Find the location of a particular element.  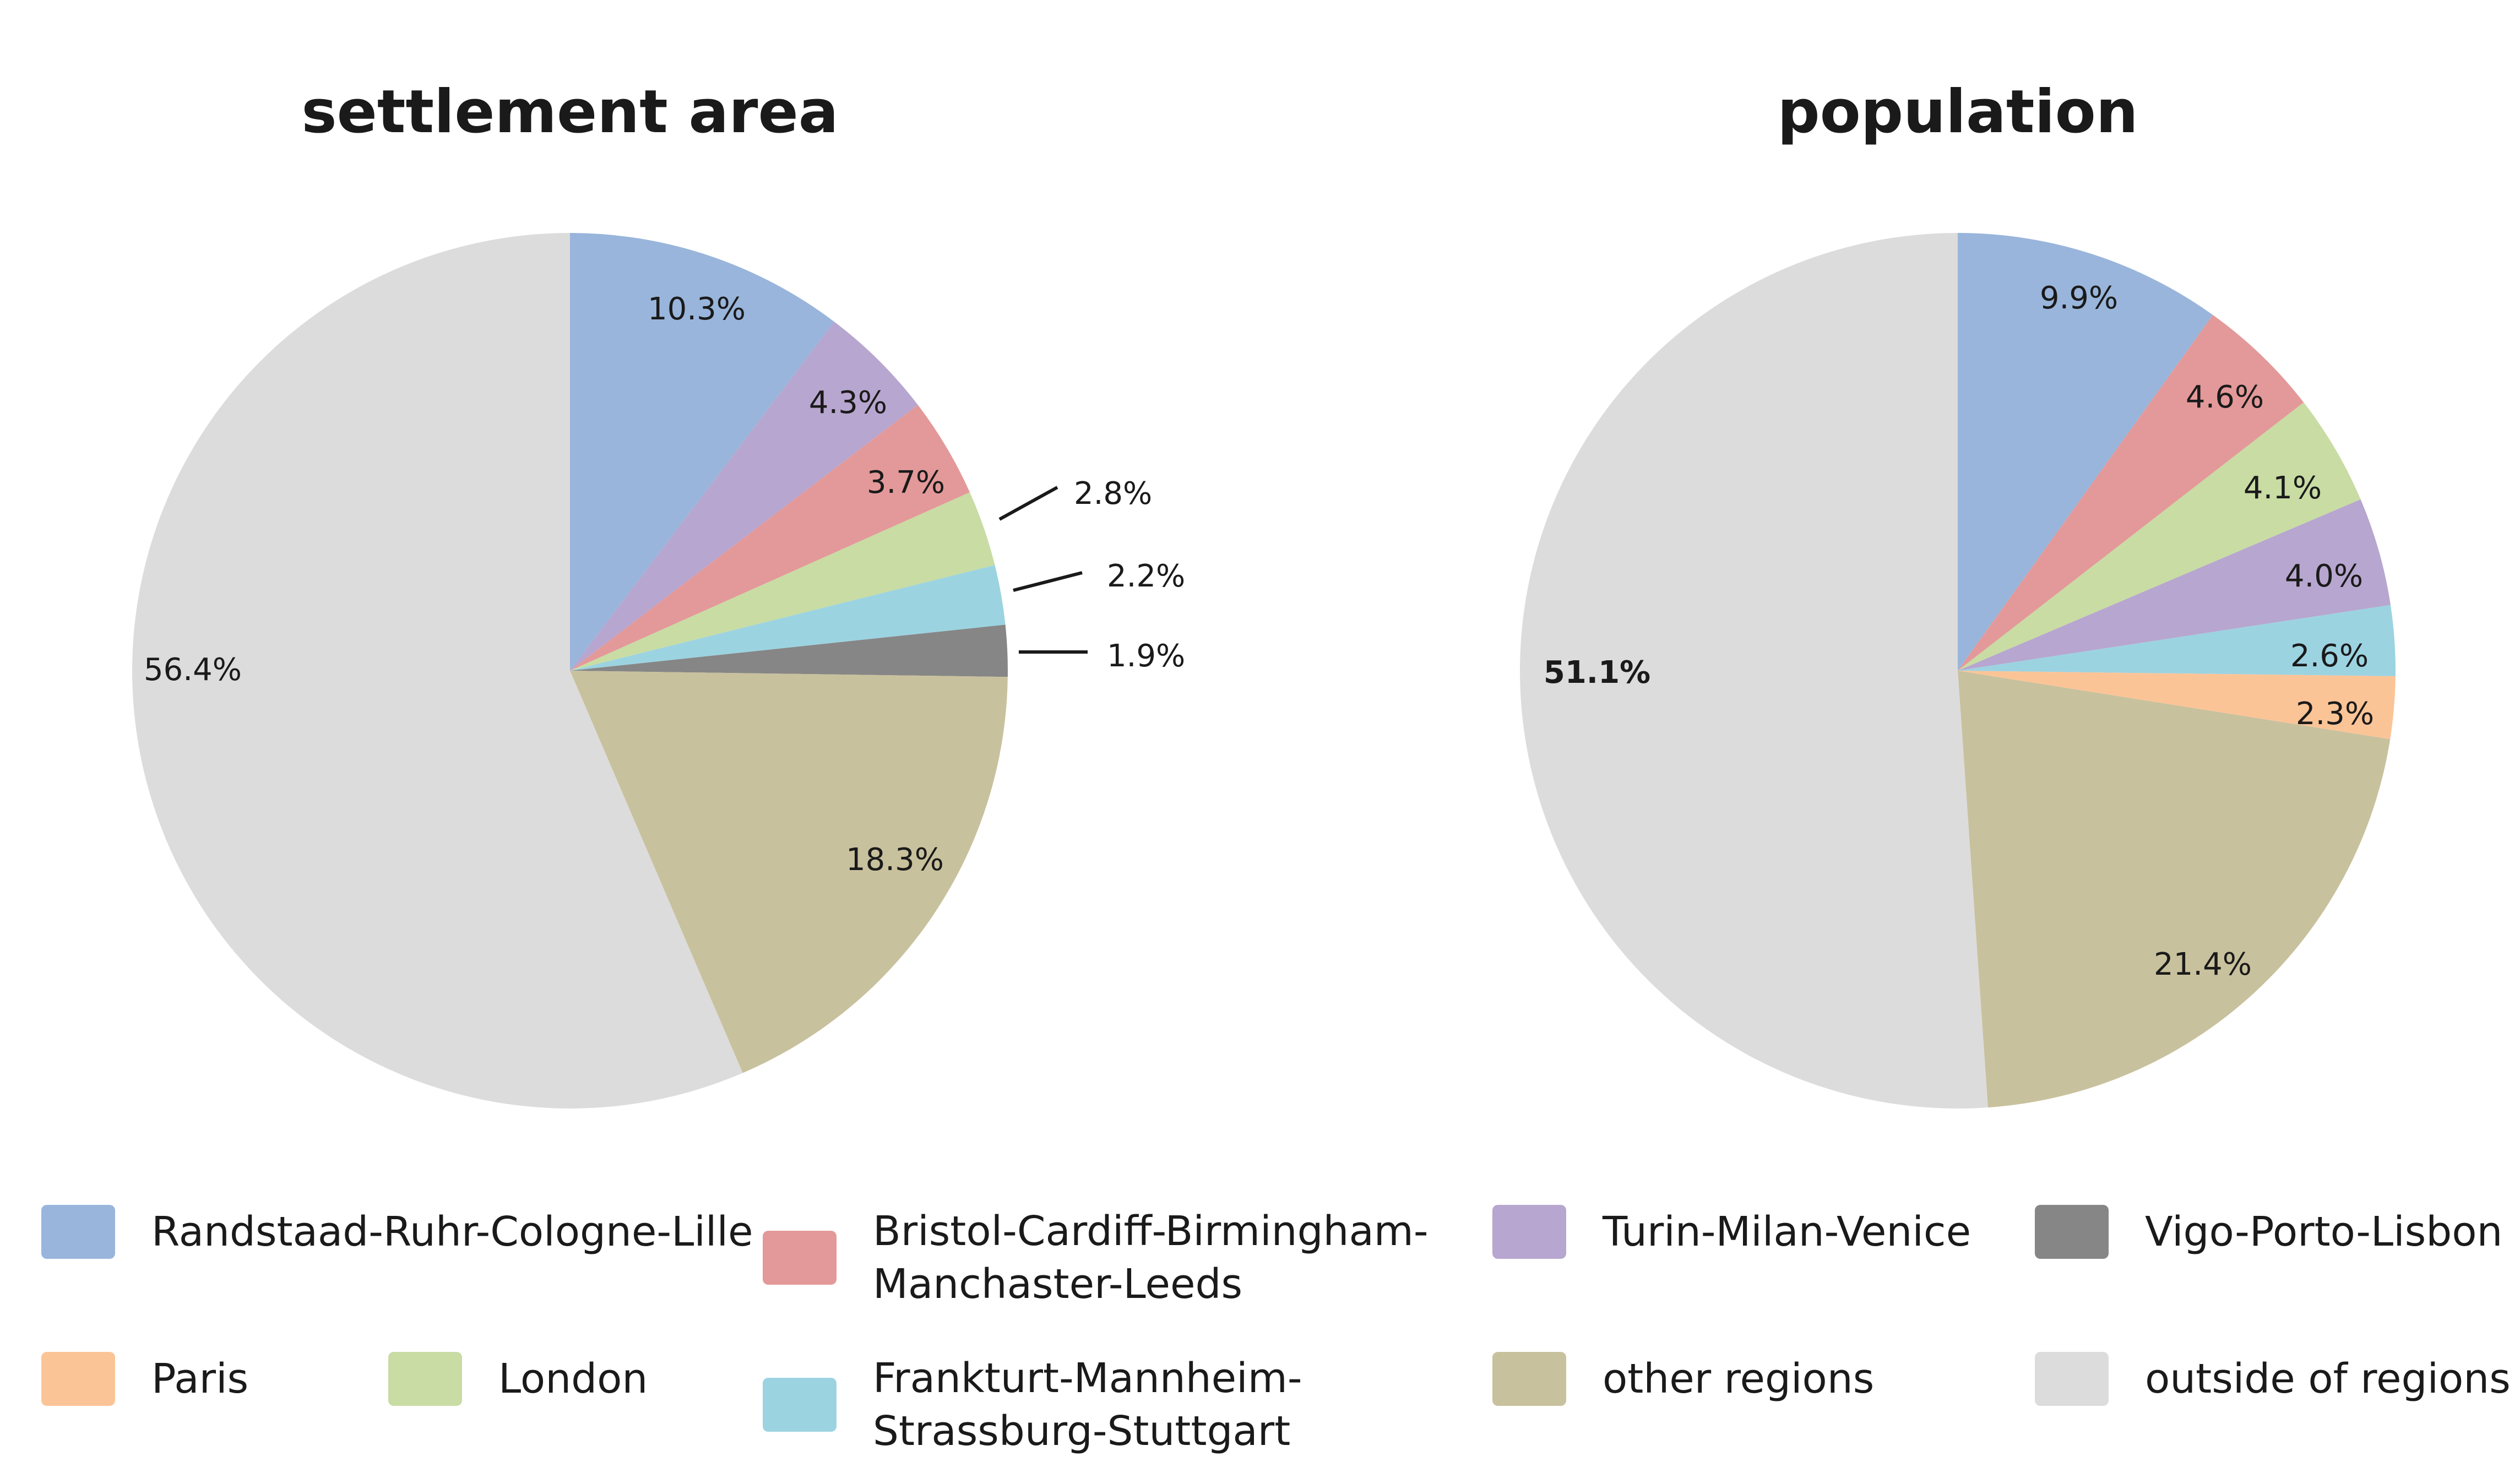

legend-item-other: other regions is located at coordinates (1683, 1379).